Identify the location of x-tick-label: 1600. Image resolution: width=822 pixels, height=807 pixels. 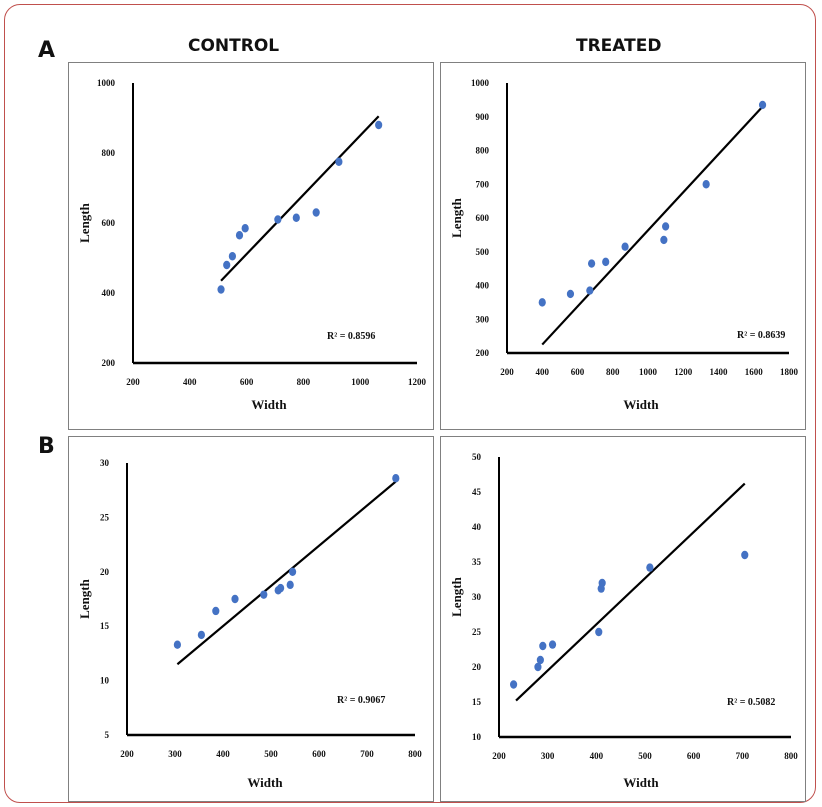
(754, 372).